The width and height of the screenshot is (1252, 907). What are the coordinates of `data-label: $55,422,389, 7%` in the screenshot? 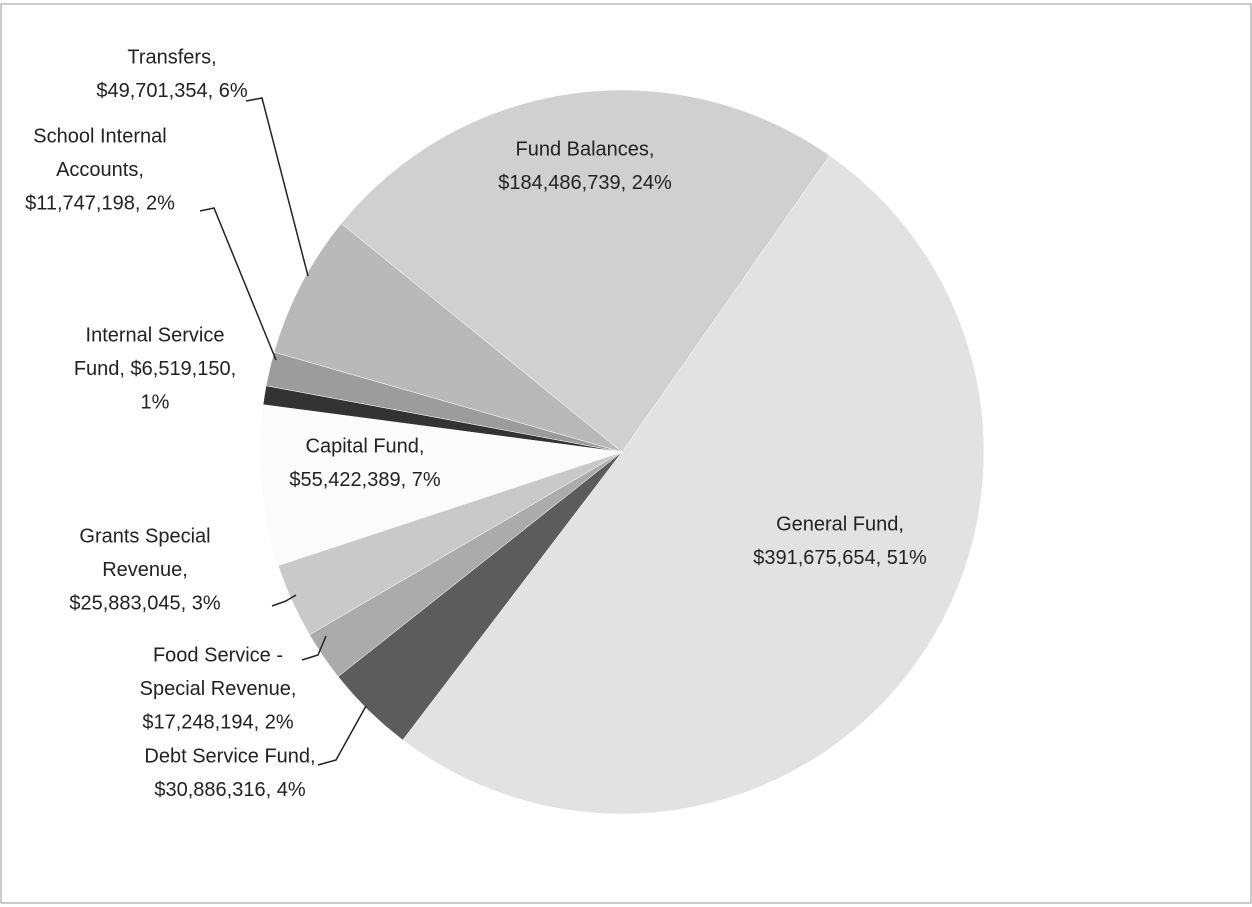 It's located at (364, 480).